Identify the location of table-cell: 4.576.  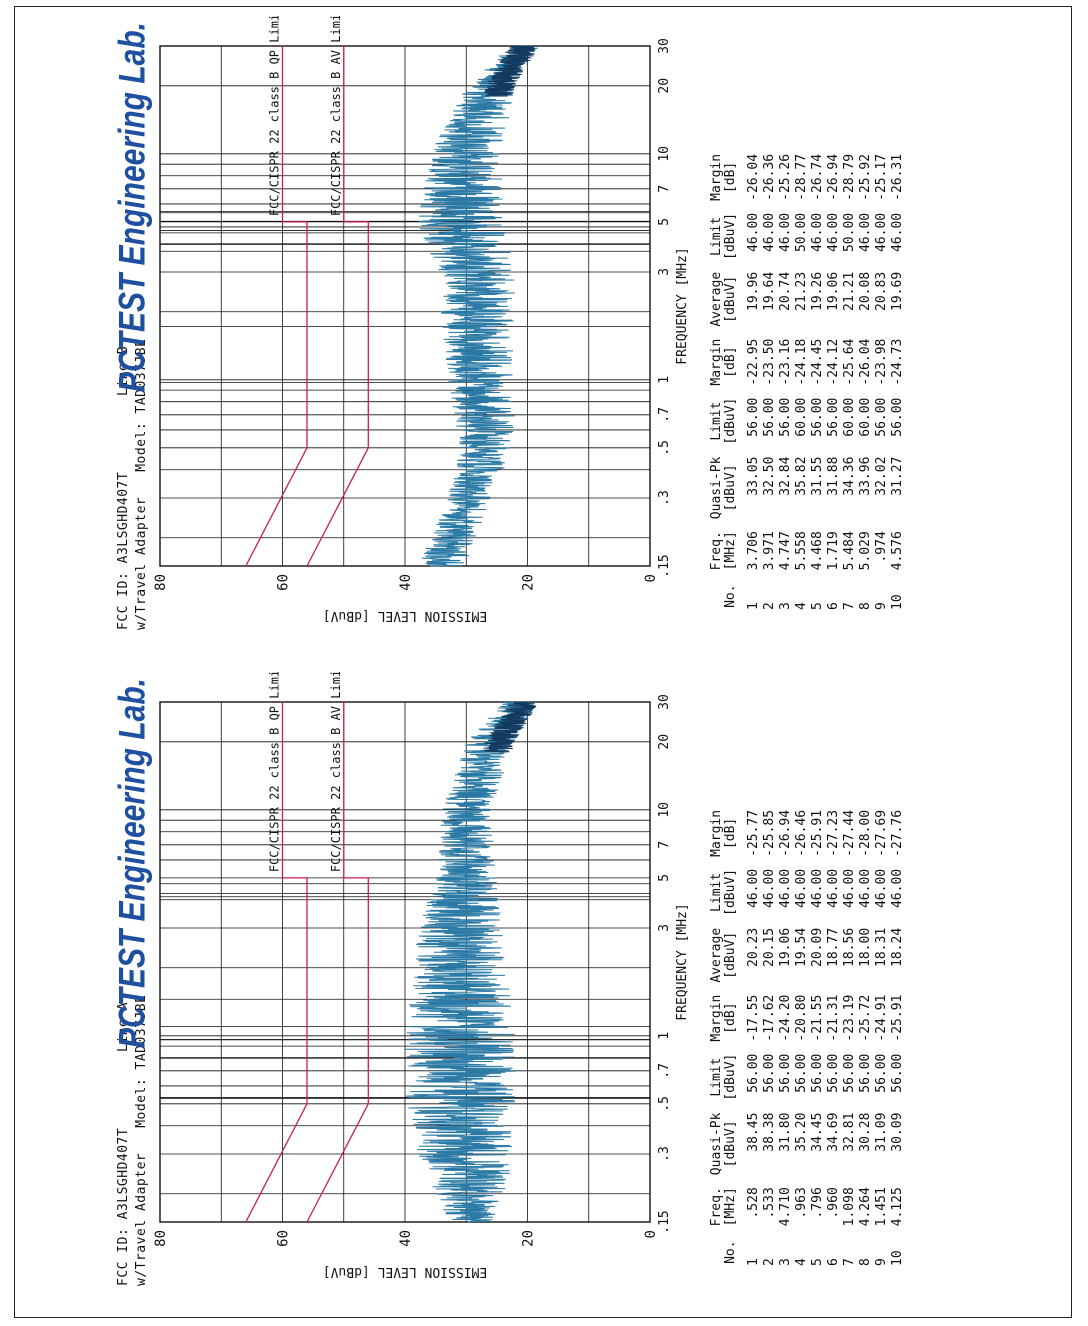
(897, 551).